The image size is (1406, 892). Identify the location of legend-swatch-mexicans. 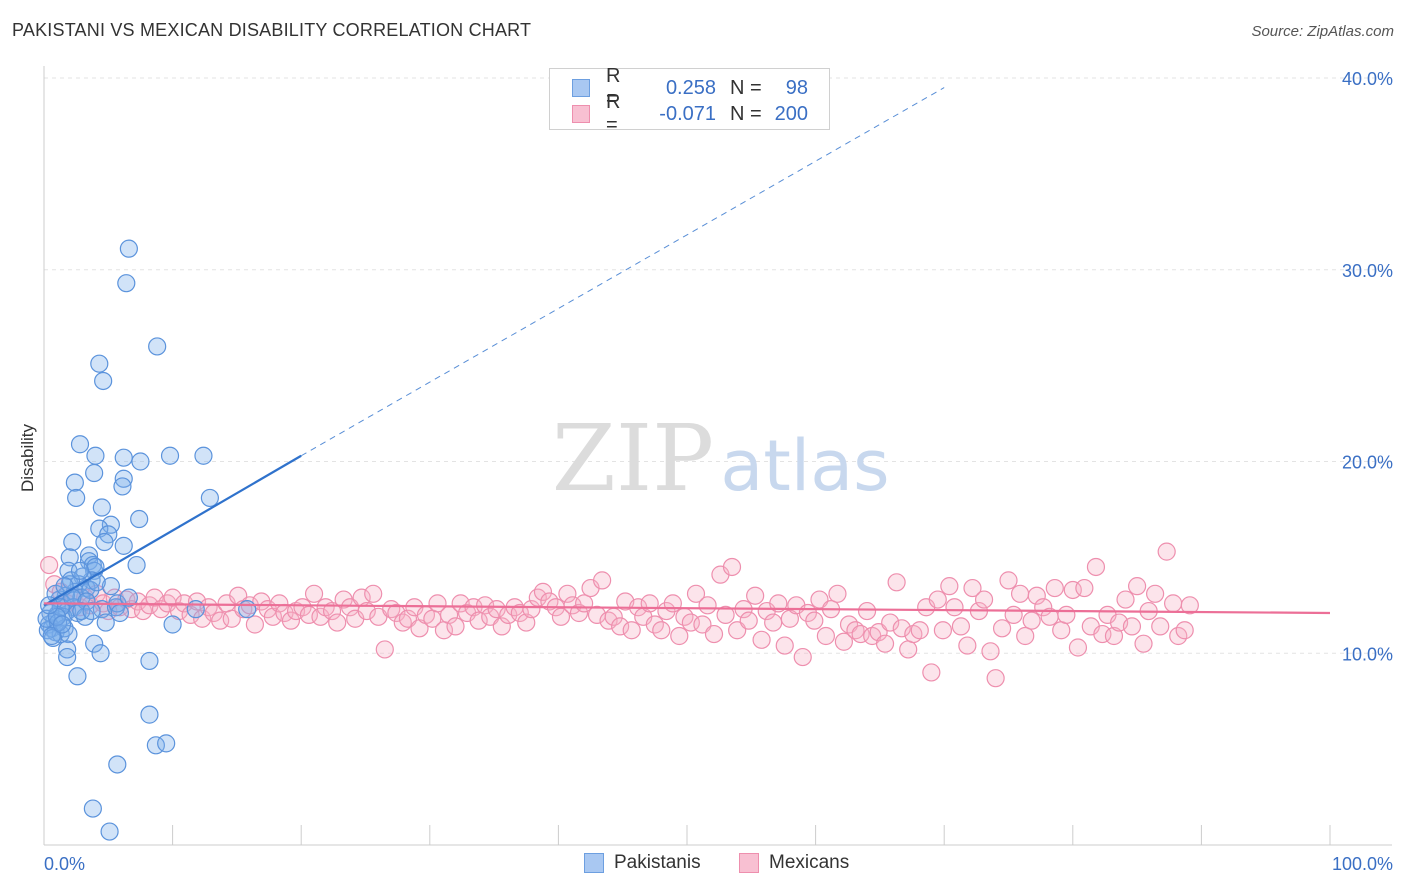
(749, 863).